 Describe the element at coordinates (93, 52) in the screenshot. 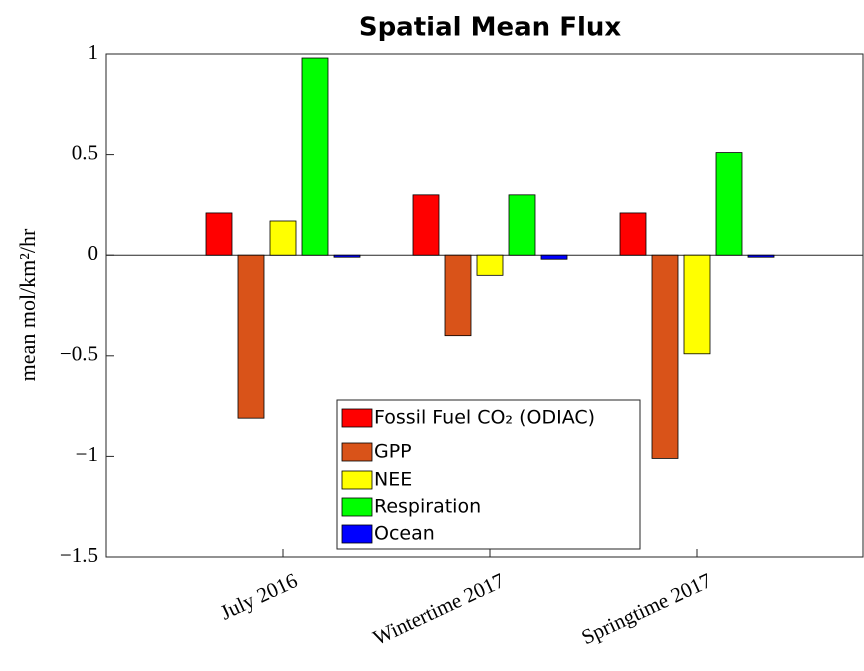

I see `y-tick-label: 1` at that location.